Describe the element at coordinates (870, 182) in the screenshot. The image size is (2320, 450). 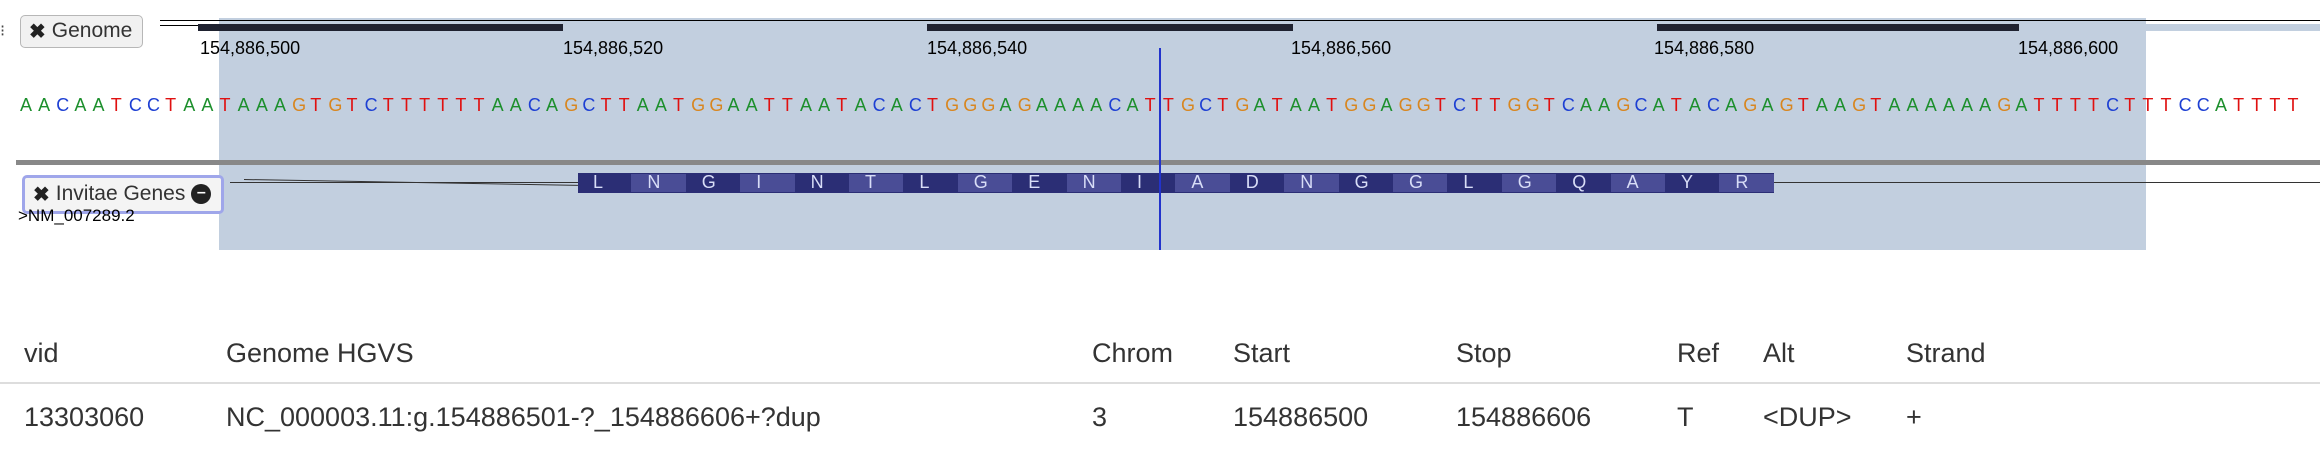
I see `amino-acid: T` at that location.